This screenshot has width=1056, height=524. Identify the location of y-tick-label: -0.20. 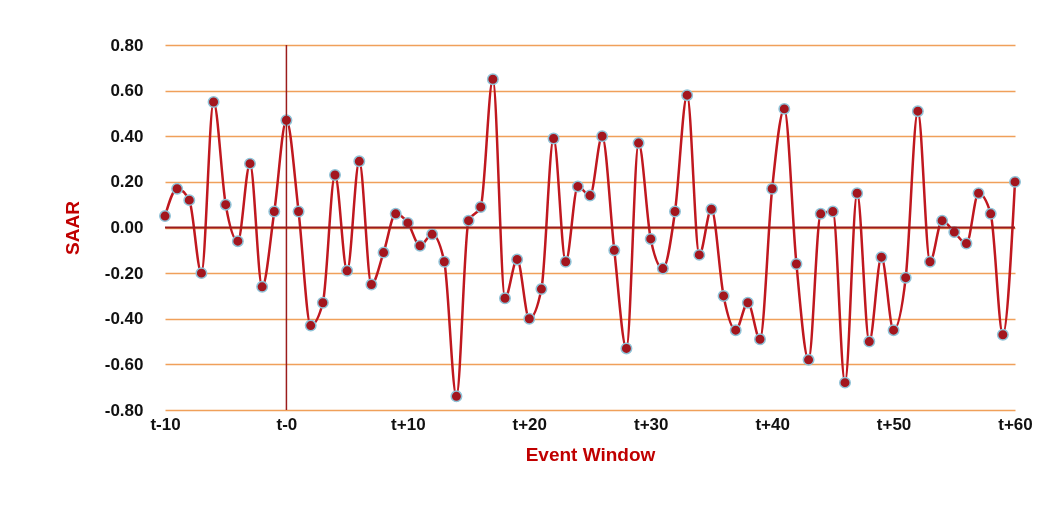
(124, 273).